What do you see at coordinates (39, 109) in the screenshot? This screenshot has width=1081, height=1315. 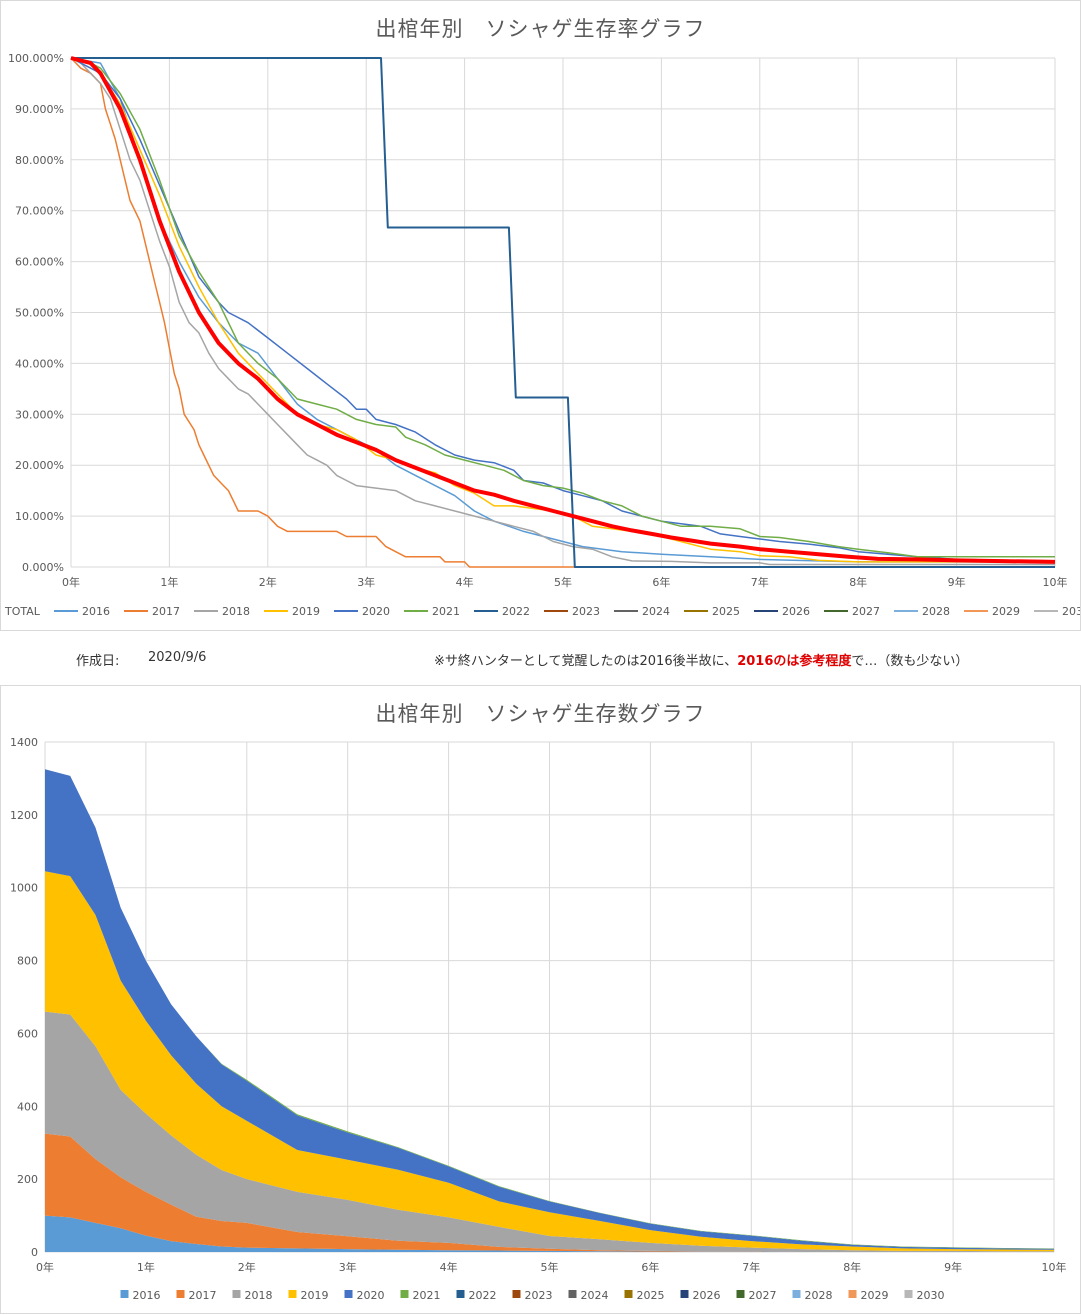 I see `y-tick-label: 90.000%` at bounding box center [39, 109].